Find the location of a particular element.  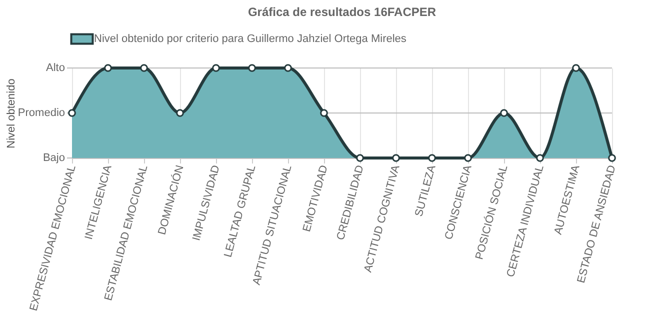

chart-title: Gráfica de resultados 16FACPER is located at coordinates (342, 12).